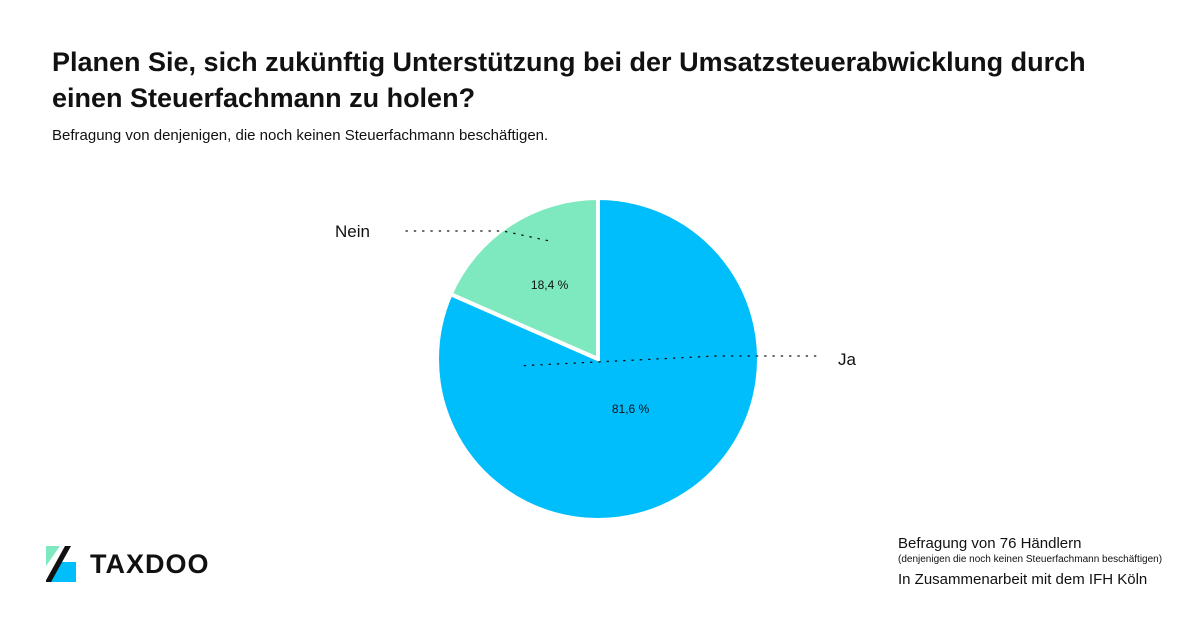 The width and height of the screenshot is (1200, 629). Describe the element at coordinates (847, 359) in the screenshot. I see `category-label-ja: Ja` at that location.